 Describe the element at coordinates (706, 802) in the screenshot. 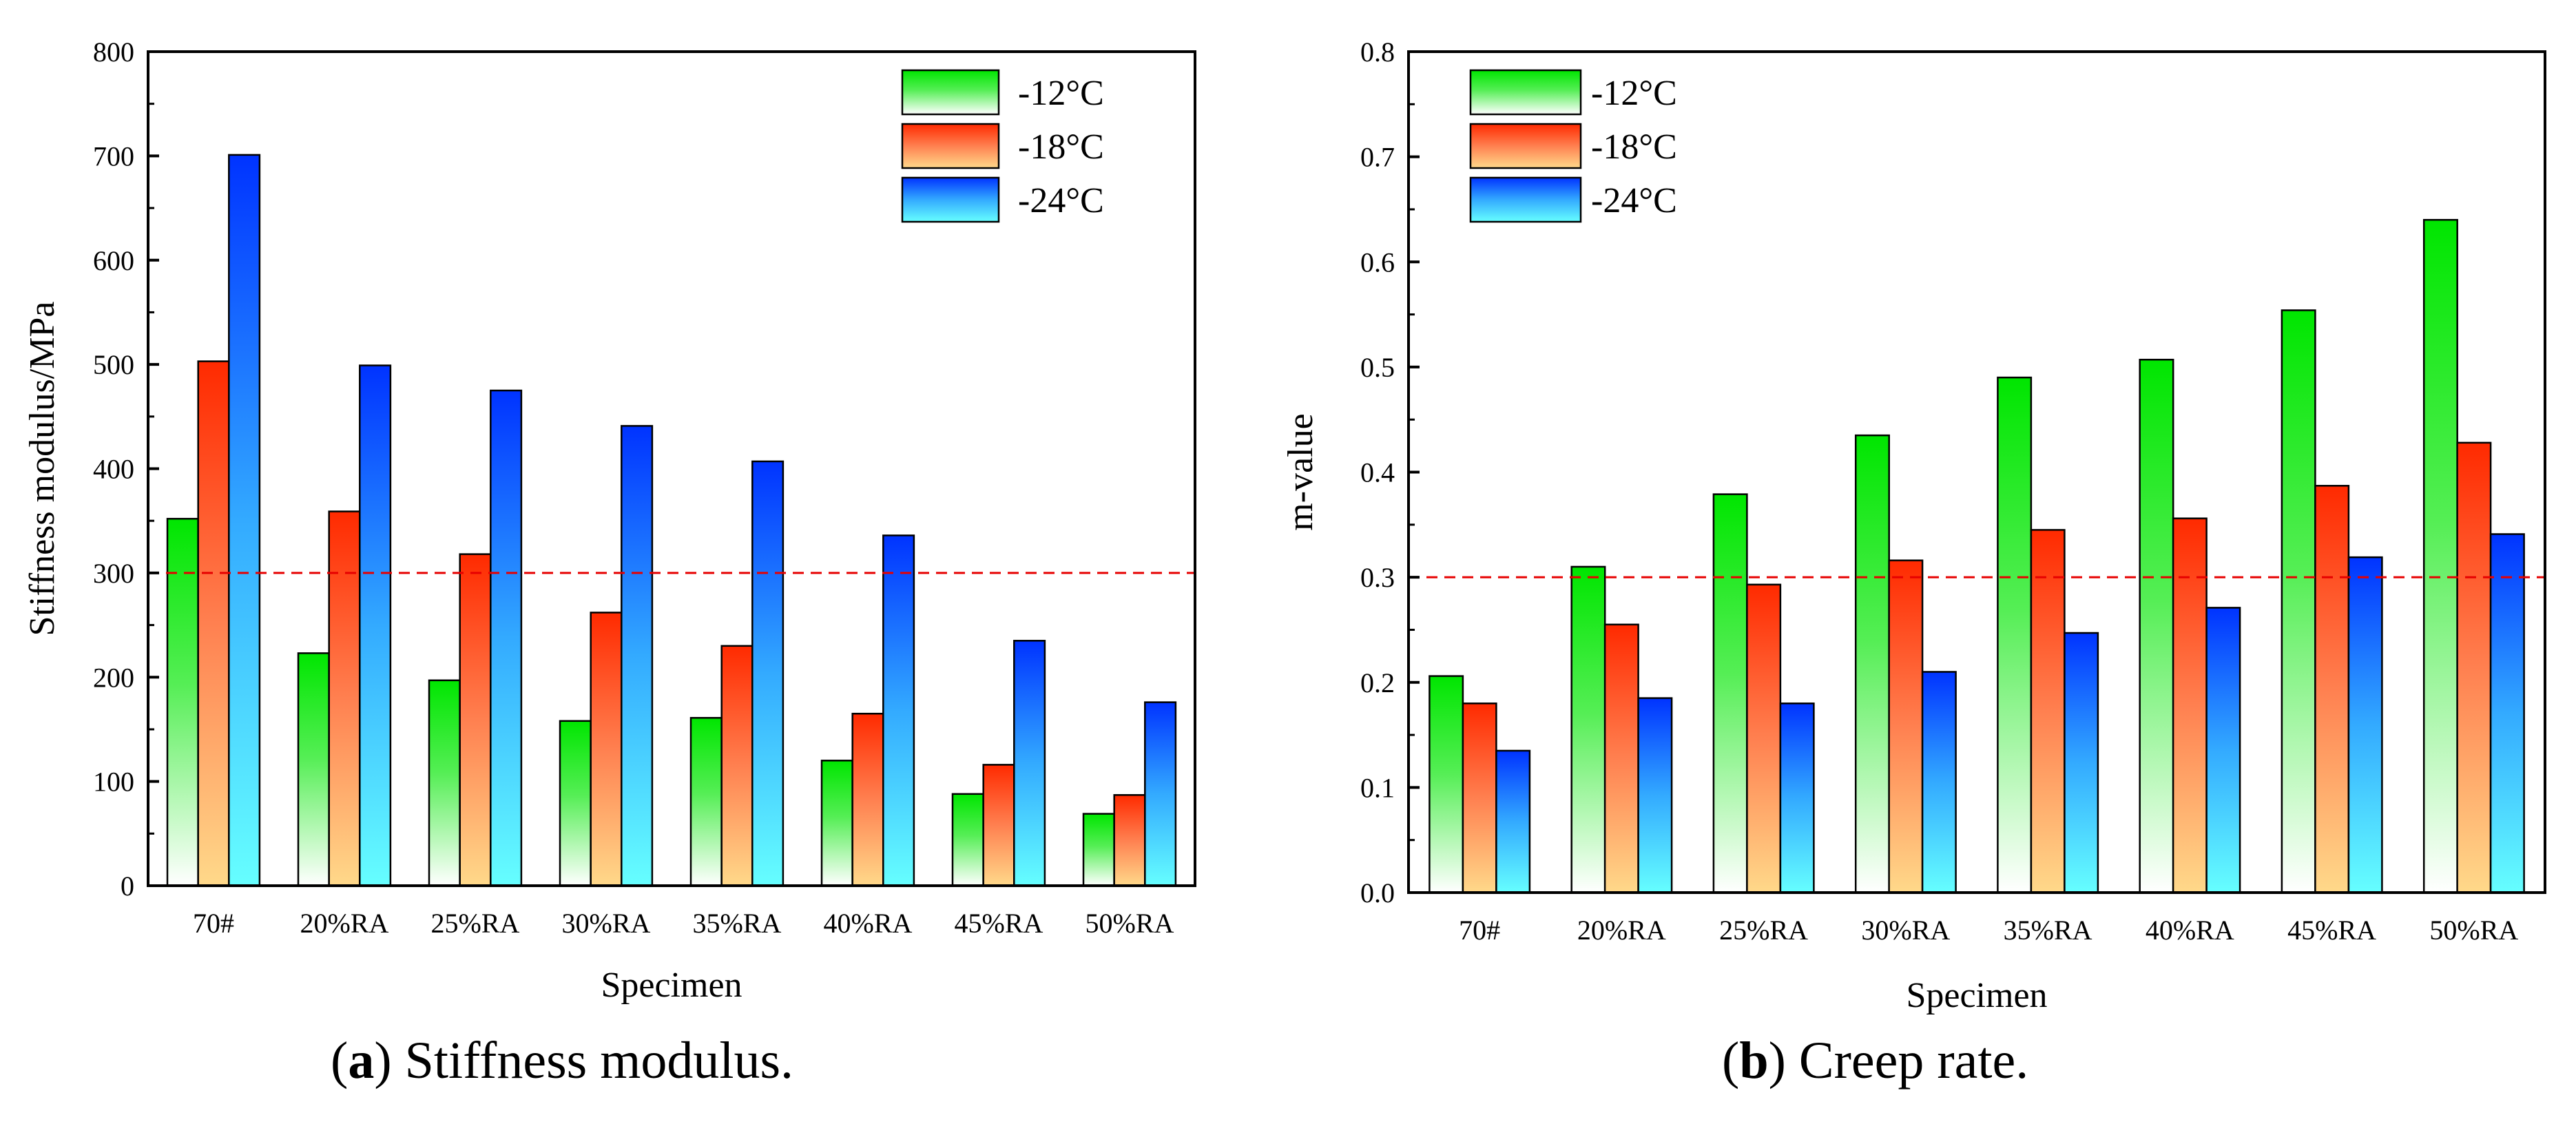

I see `bar--12°C-35%RA` at that location.